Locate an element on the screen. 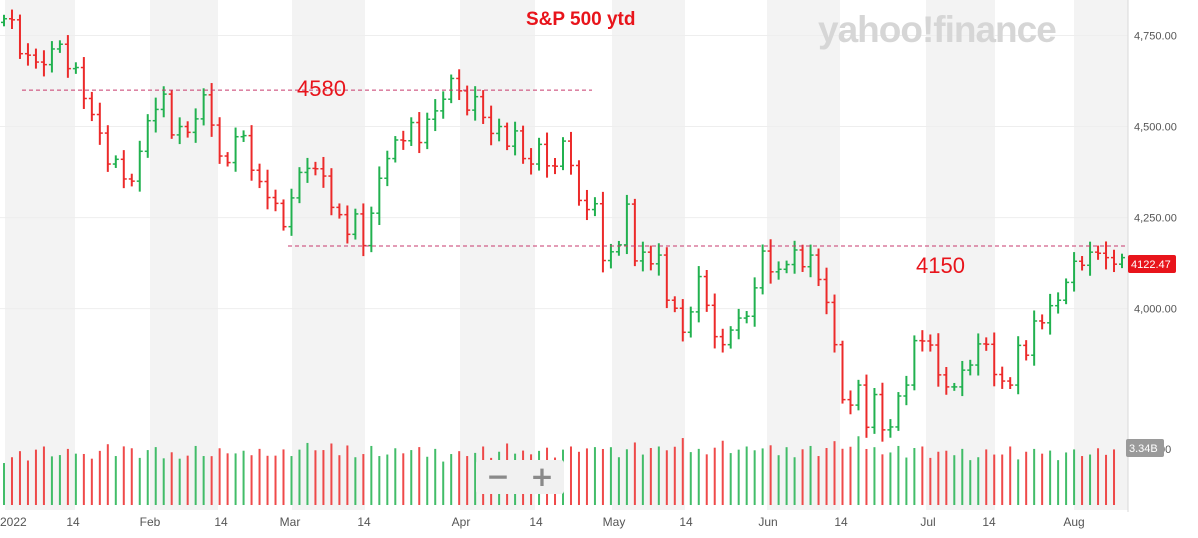 The height and width of the screenshot is (538, 1198). y-axis: 4,750.004,500.004,250.004,000.00.00 is located at coordinates (1152, 256).